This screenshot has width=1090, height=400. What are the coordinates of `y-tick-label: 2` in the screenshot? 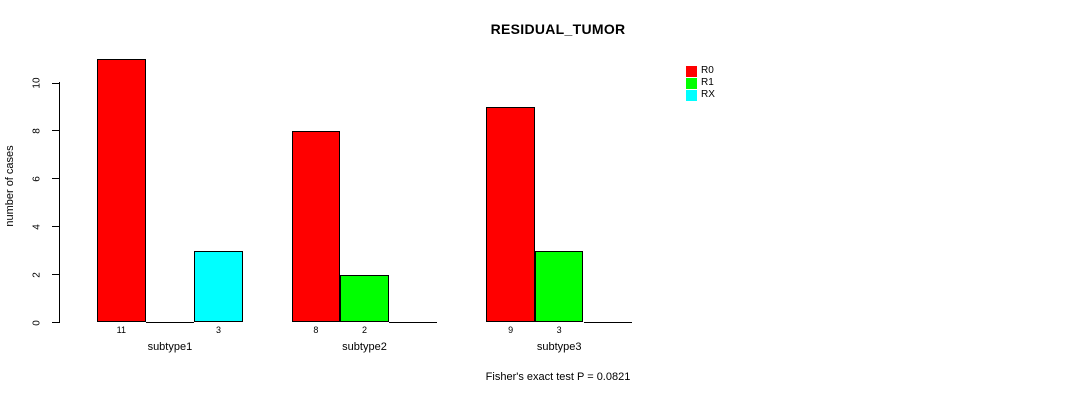 It's located at (37, 274).